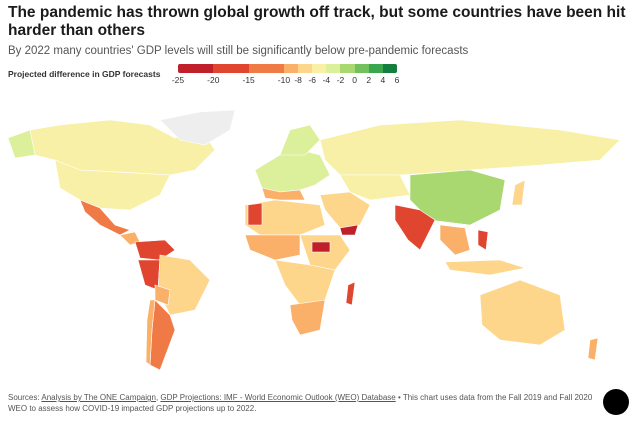 Image resolution: width=640 pixels, height=427 pixels. I want to click on region-indonesia, so click(485, 267).